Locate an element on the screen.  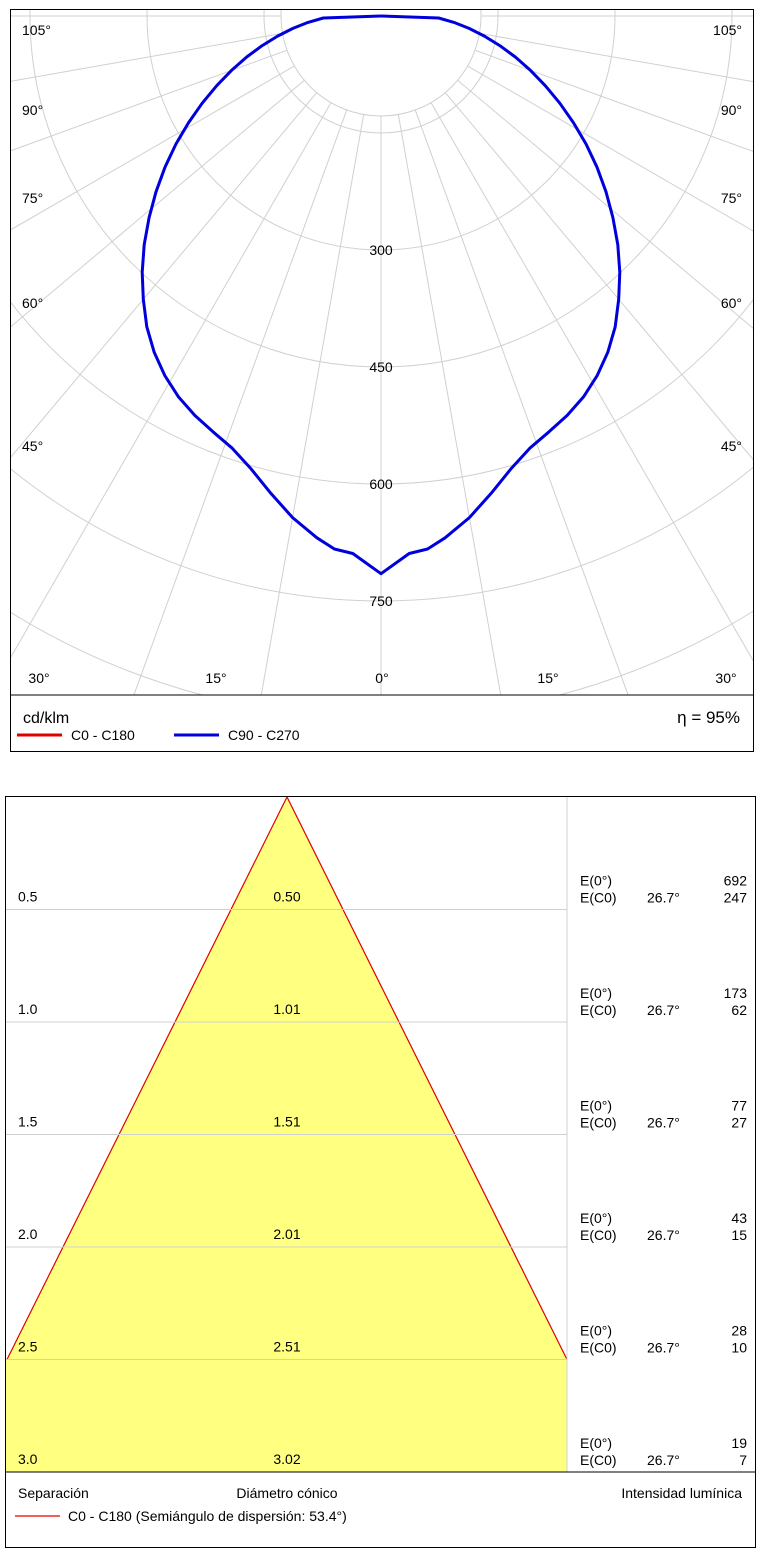
polar-legend-label: C90 - C270 is located at coordinates (264, 735).